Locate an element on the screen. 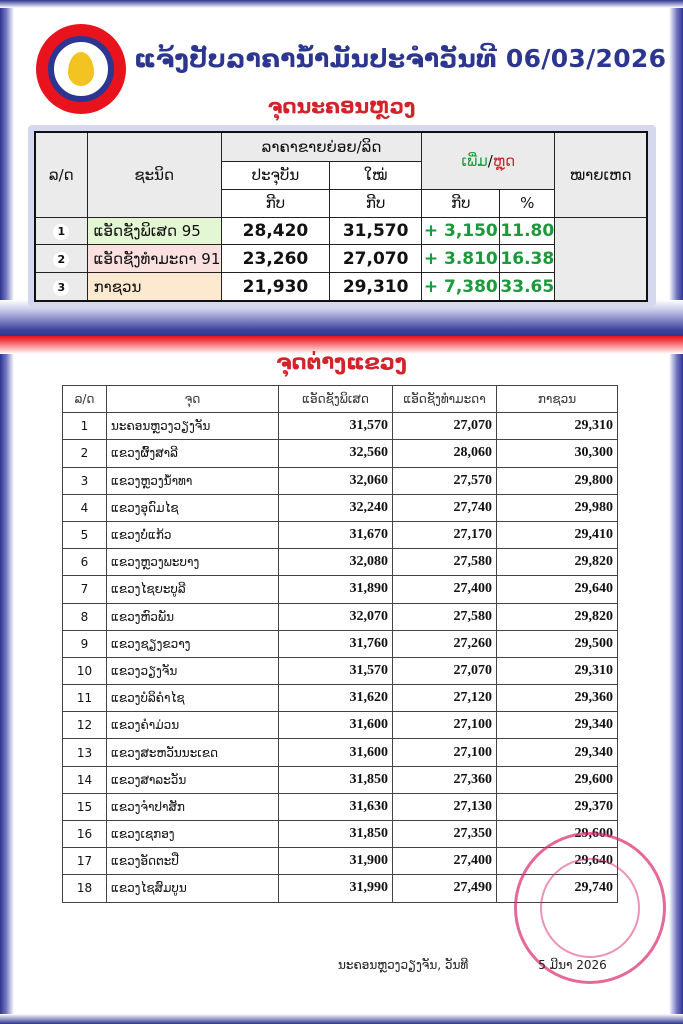 Image resolution: width=683 pixels, height=1024 pixels. table-row: 4 ແຂວງອຸດົມໄຊ 32,240 27,740 29,980 is located at coordinates (340, 507).